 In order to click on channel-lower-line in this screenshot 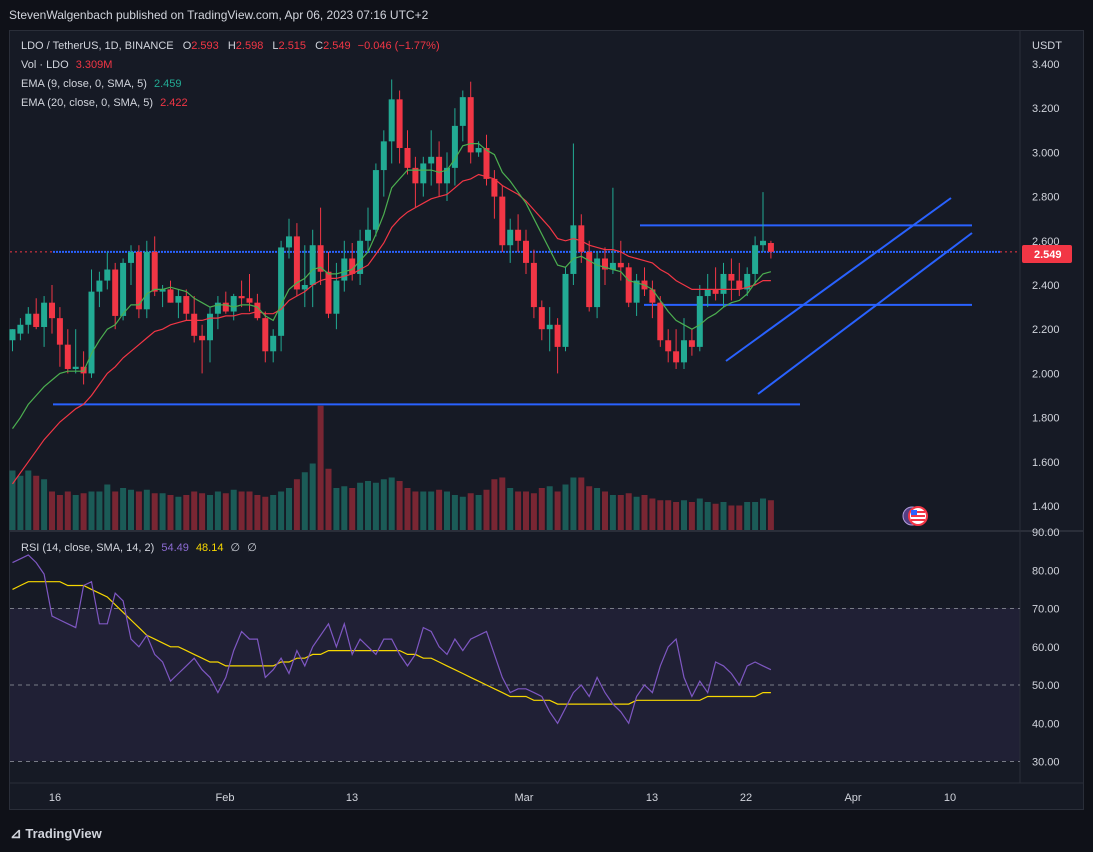, I will do `click(865, 313)`.